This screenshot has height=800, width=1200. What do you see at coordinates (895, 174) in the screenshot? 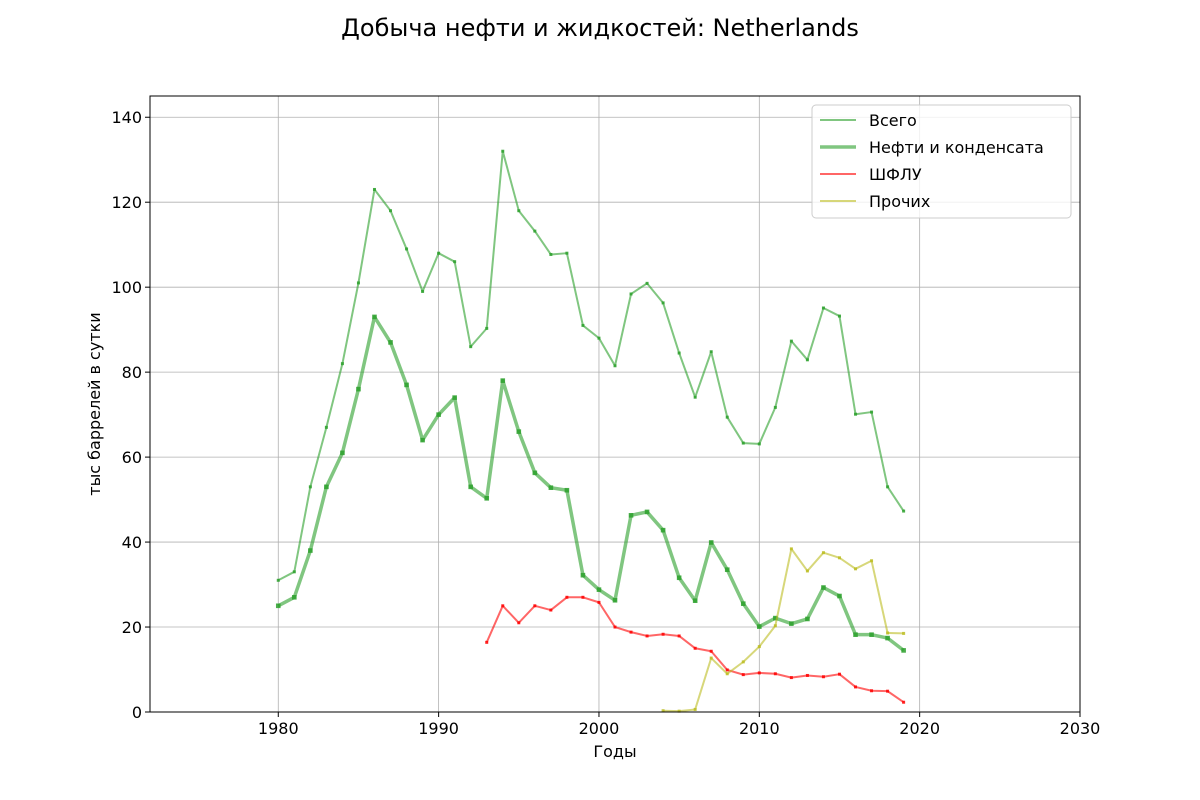
I see `legend-label-ngl: ШФЛУ` at bounding box center [895, 174].